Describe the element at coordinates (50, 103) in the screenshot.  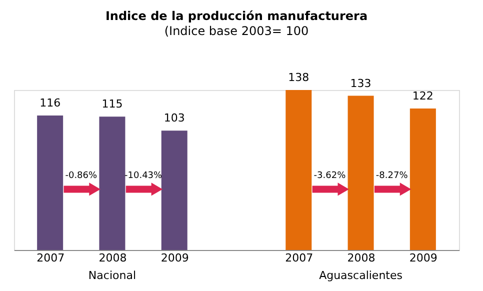
I see `data-label: 116` at that location.